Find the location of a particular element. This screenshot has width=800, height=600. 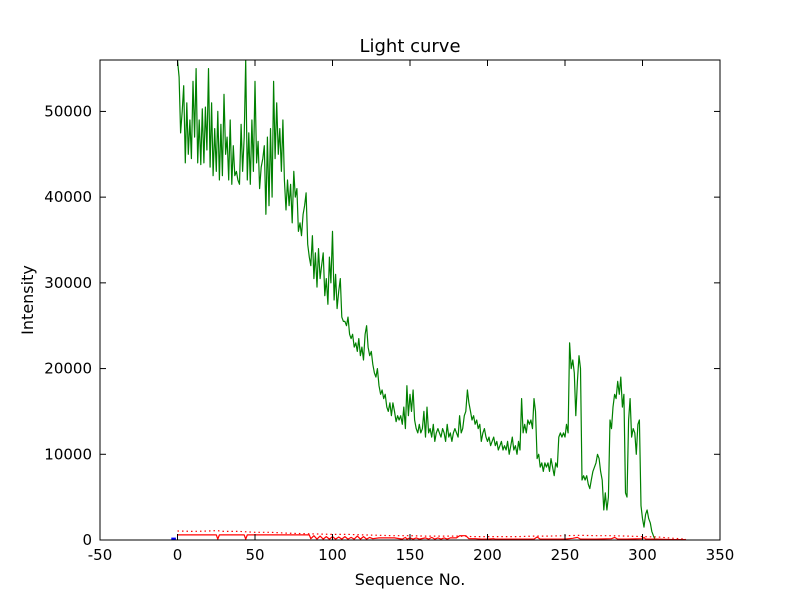

x-tick-label: 200 is located at coordinates (487, 555).